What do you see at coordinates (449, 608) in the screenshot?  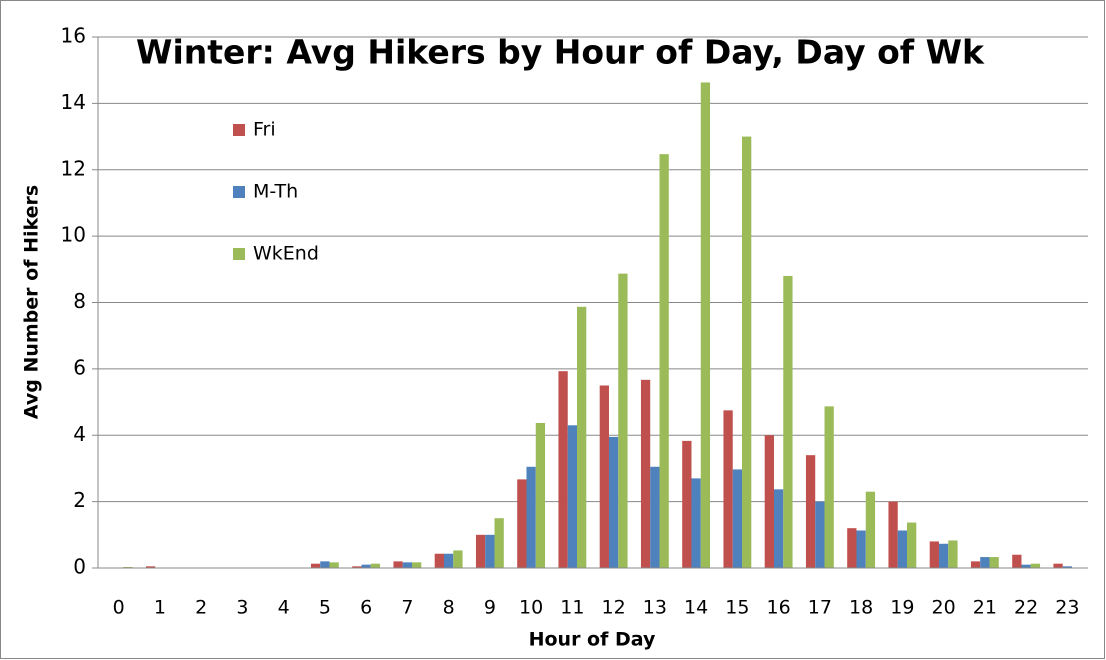 I see `x-tick-label: 8` at bounding box center [449, 608].